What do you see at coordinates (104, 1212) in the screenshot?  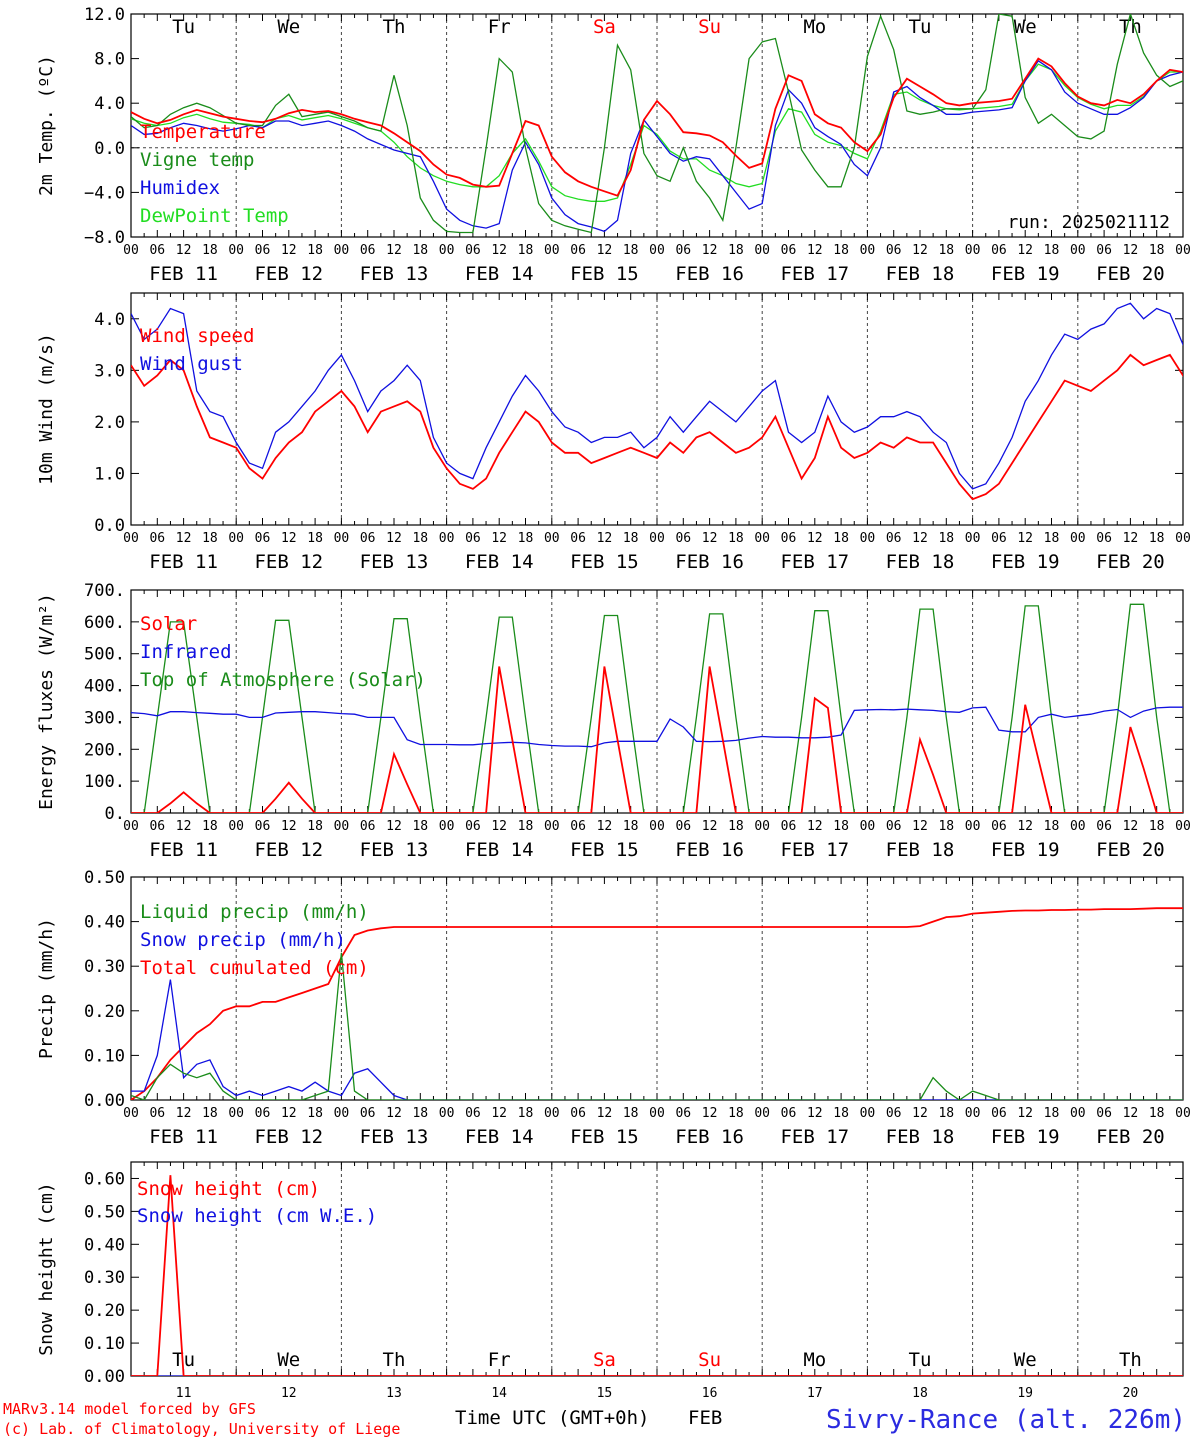 I see `y-tick-label: 0.50` at bounding box center [104, 1212].